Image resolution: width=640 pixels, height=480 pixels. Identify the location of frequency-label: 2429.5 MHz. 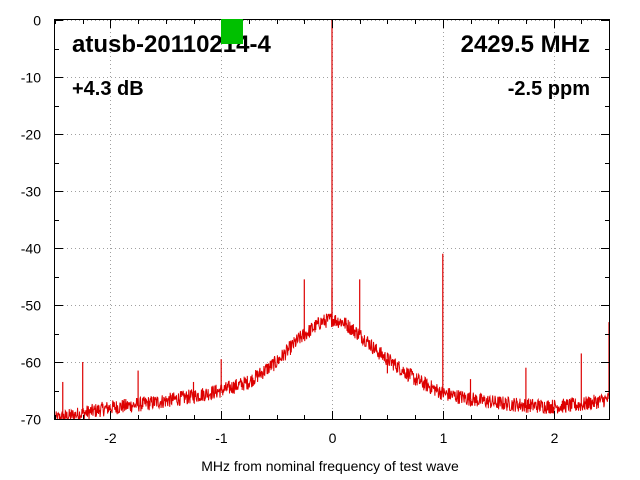
(525, 44).